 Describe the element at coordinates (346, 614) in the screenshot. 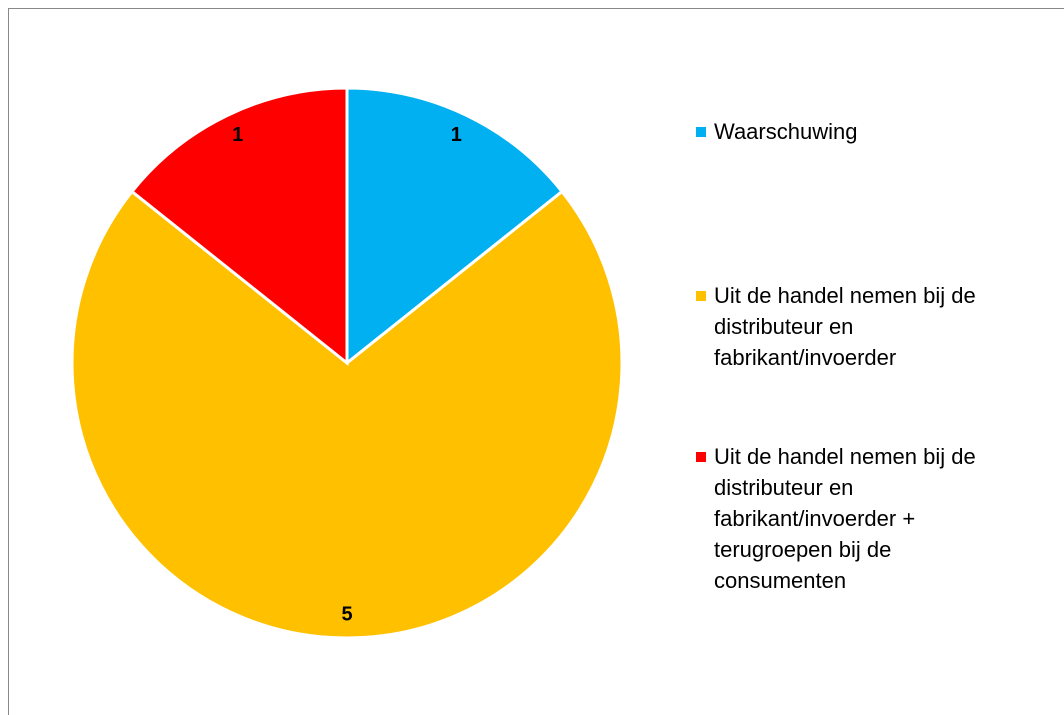

I see `data-label: 5` at that location.